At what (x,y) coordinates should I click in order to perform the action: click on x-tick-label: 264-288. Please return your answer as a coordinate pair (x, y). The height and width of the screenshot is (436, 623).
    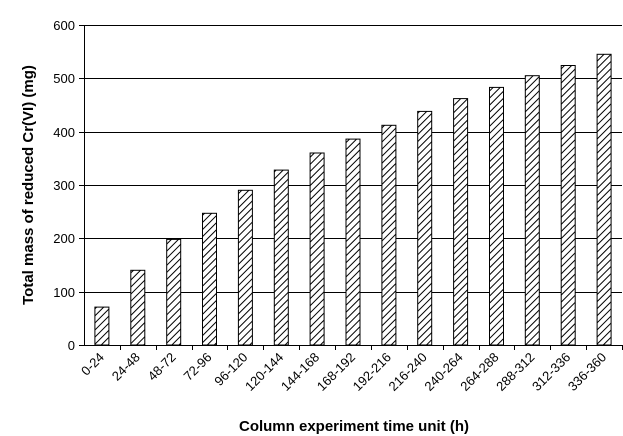
    Looking at the image, I should click on (479, 372).